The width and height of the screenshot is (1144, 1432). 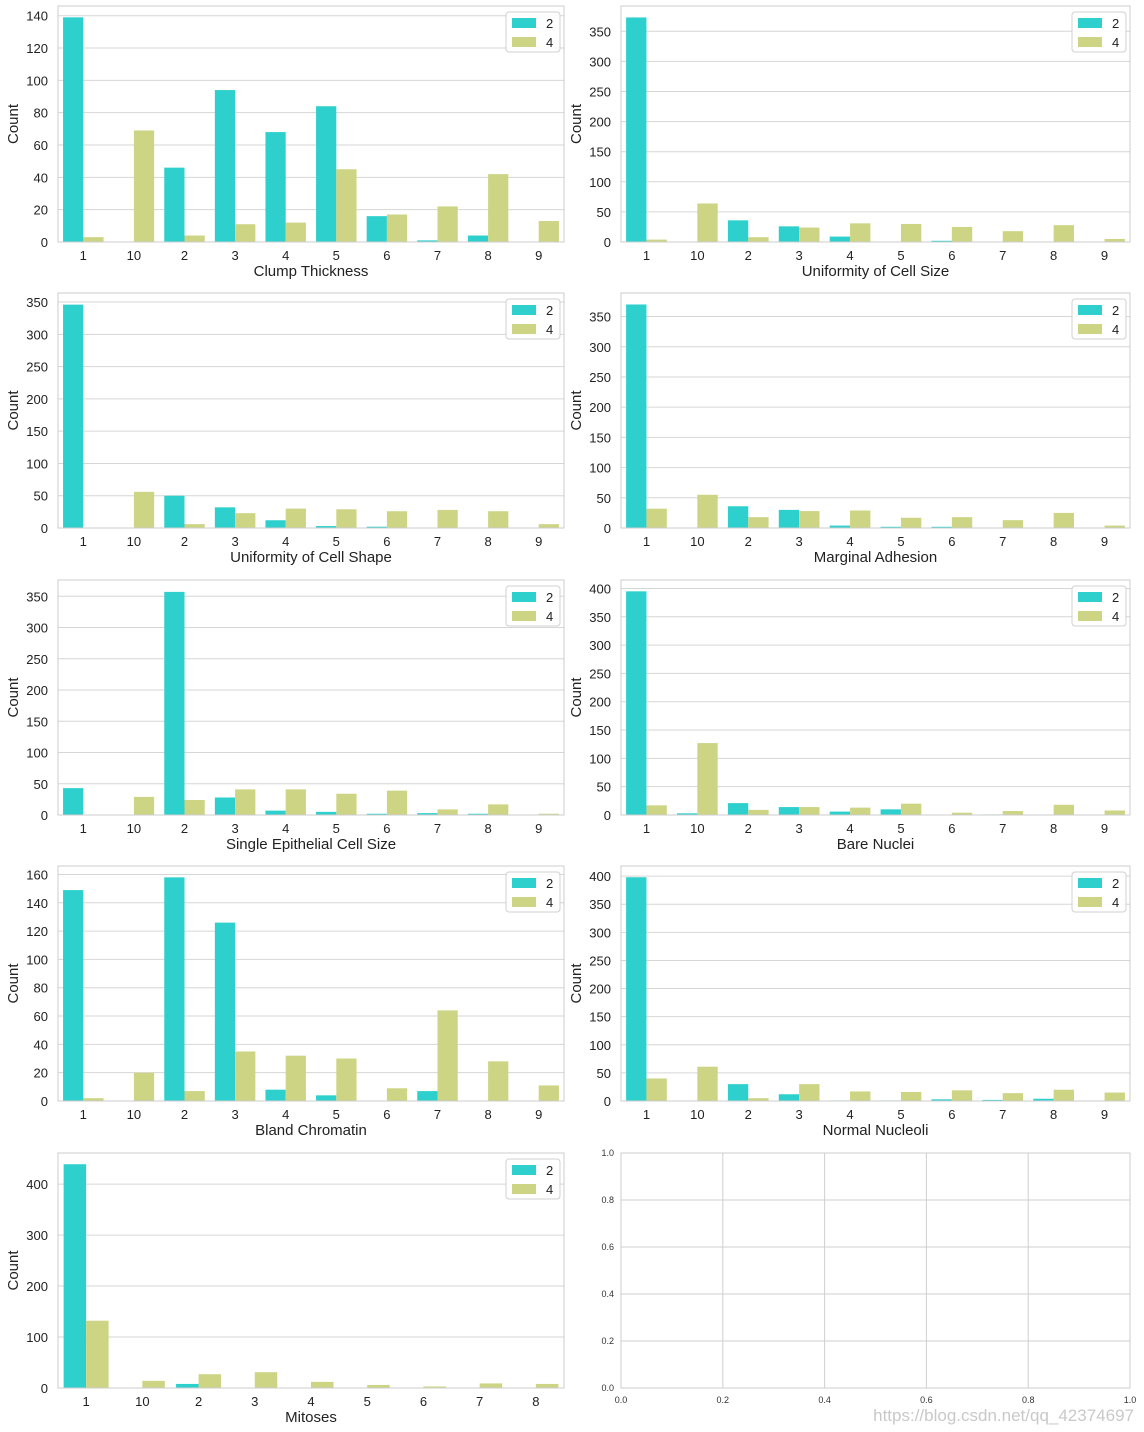 What do you see at coordinates (311, 271) in the screenshot?
I see `x-axis-label: Clump Thickness` at bounding box center [311, 271].